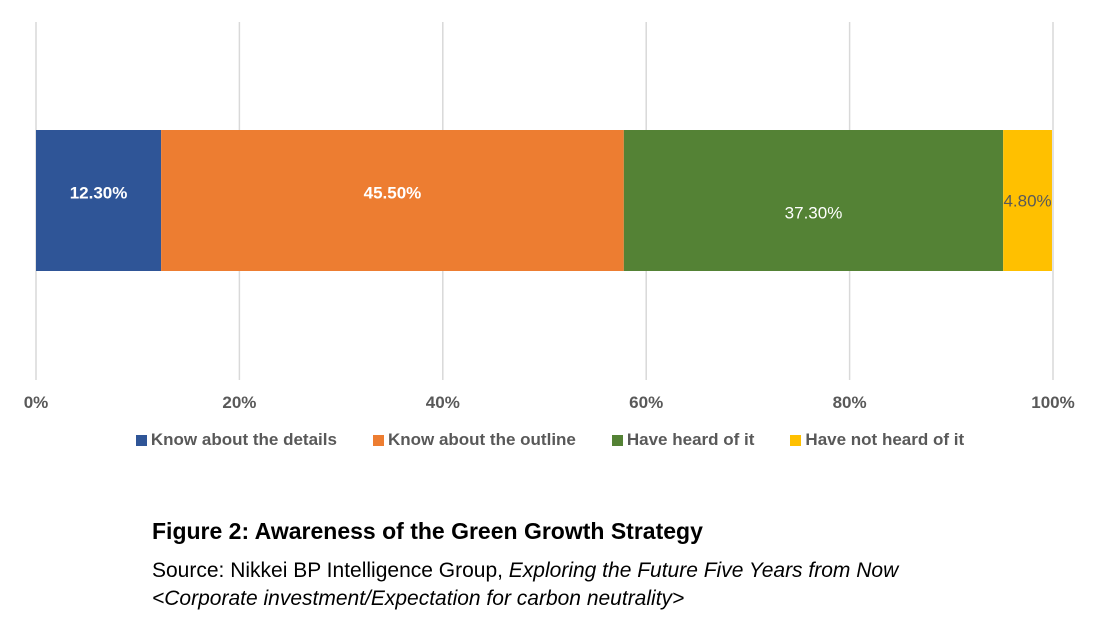 The image size is (1100, 627). I want to click on legend-item: Know about the outline, so click(474, 440).